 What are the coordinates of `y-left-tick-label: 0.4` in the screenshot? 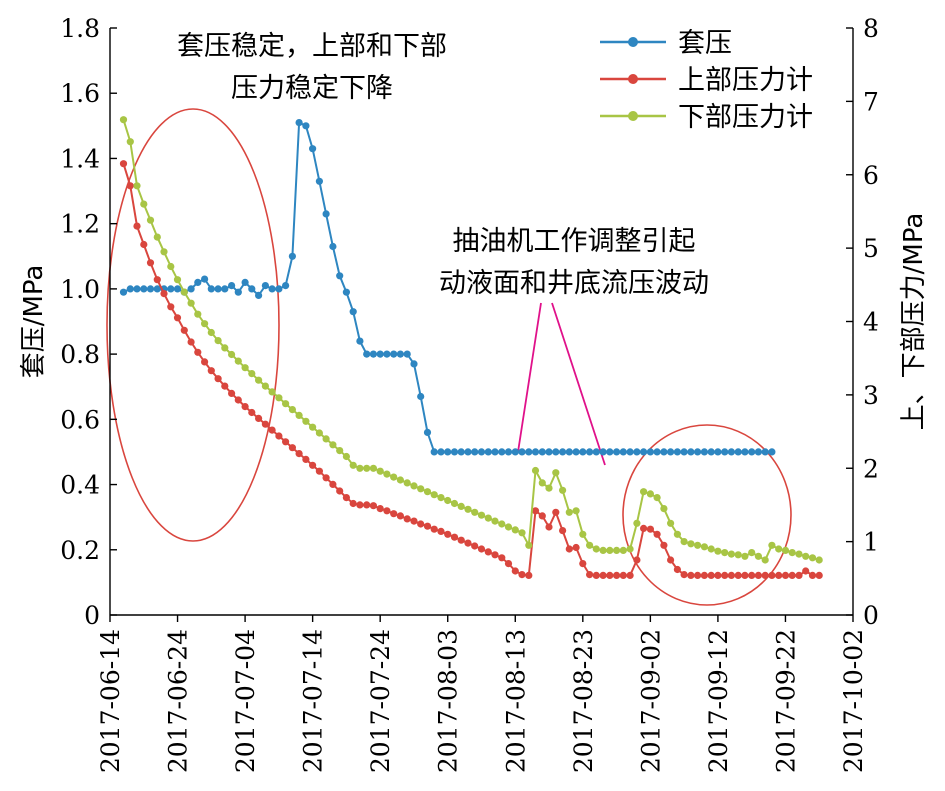 It's located at (80, 485).